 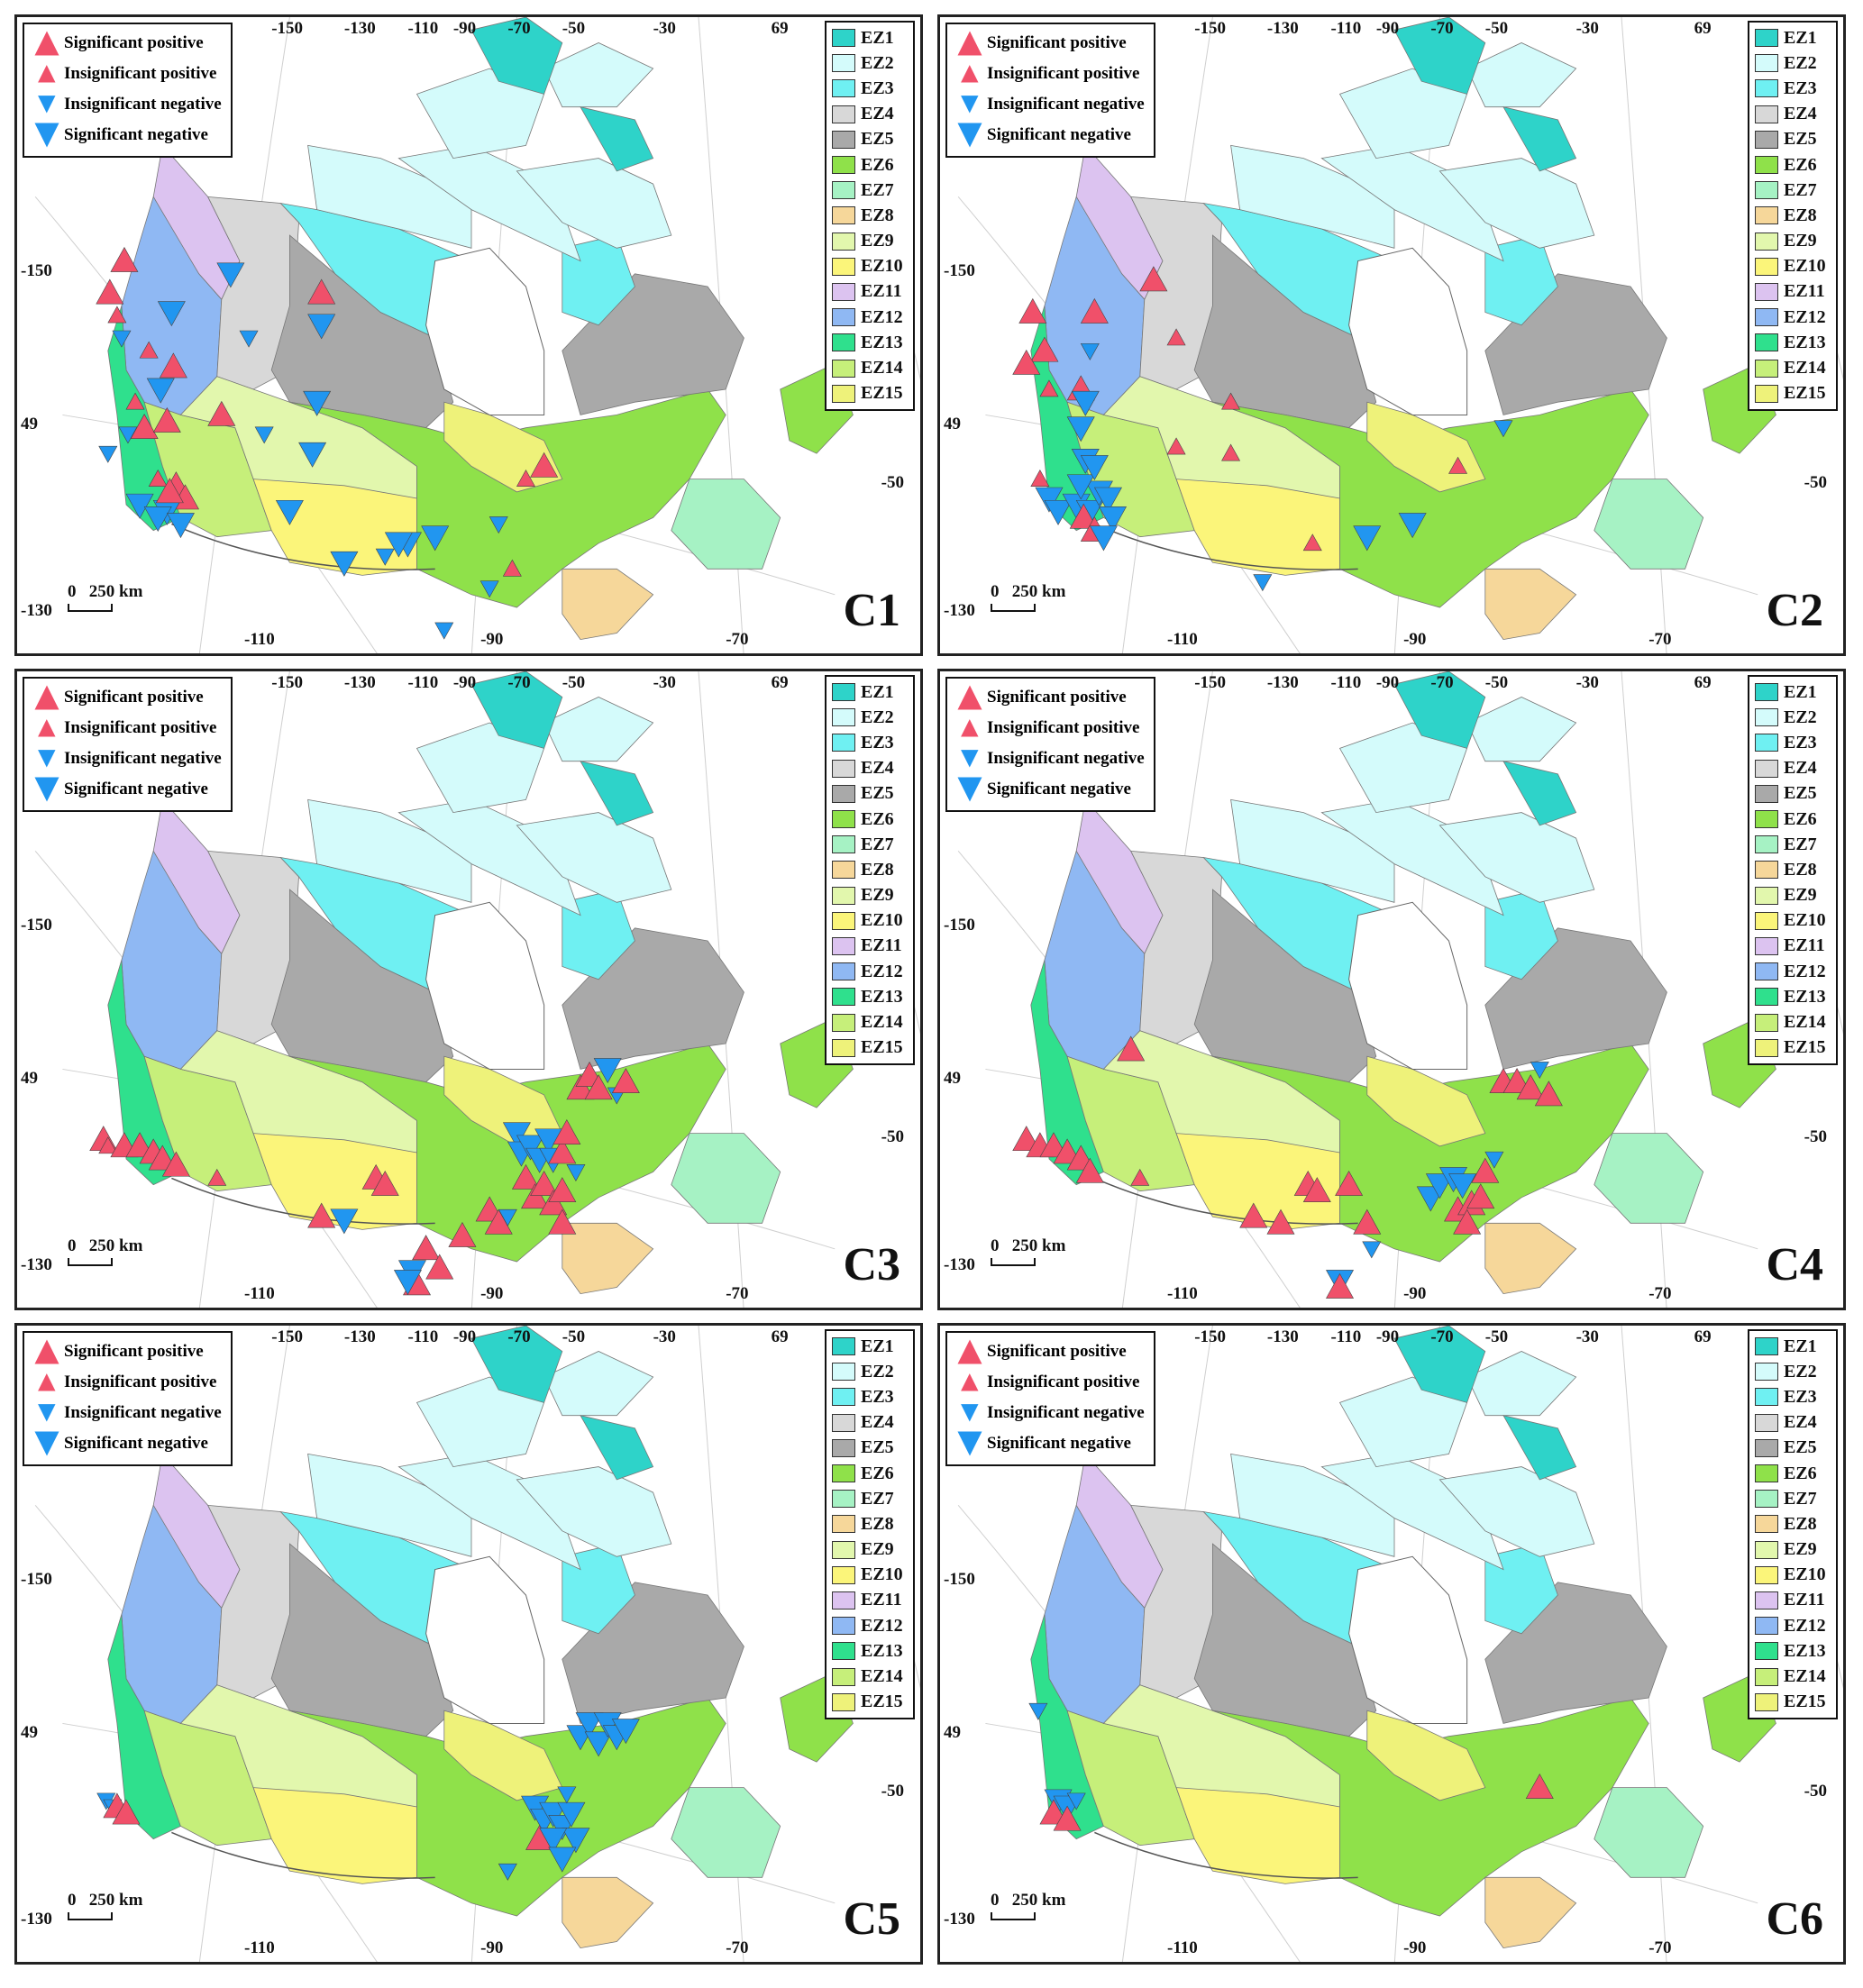 What do you see at coordinates (1442, 682) in the screenshot?
I see `coord-label-top: -70` at bounding box center [1442, 682].